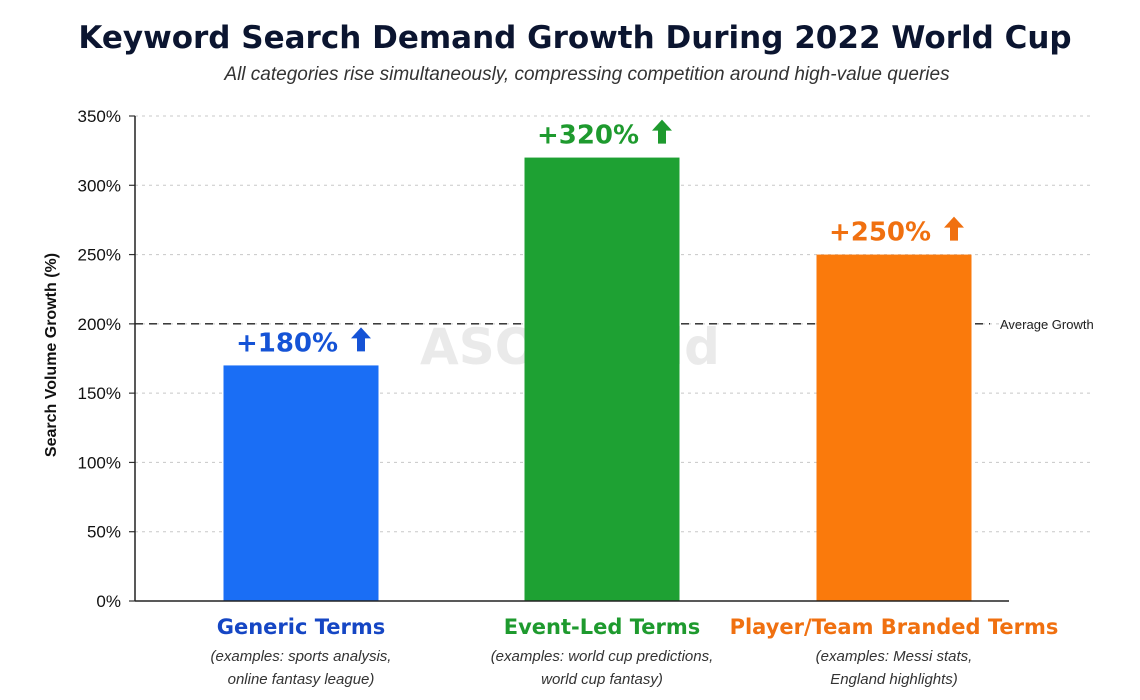 Image resolution: width=1140 pixels, height=700 pixels. What do you see at coordinates (894, 656) in the screenshot?
I see `category-note: (examples: Messi stats,` at bounding box center [894, 656].